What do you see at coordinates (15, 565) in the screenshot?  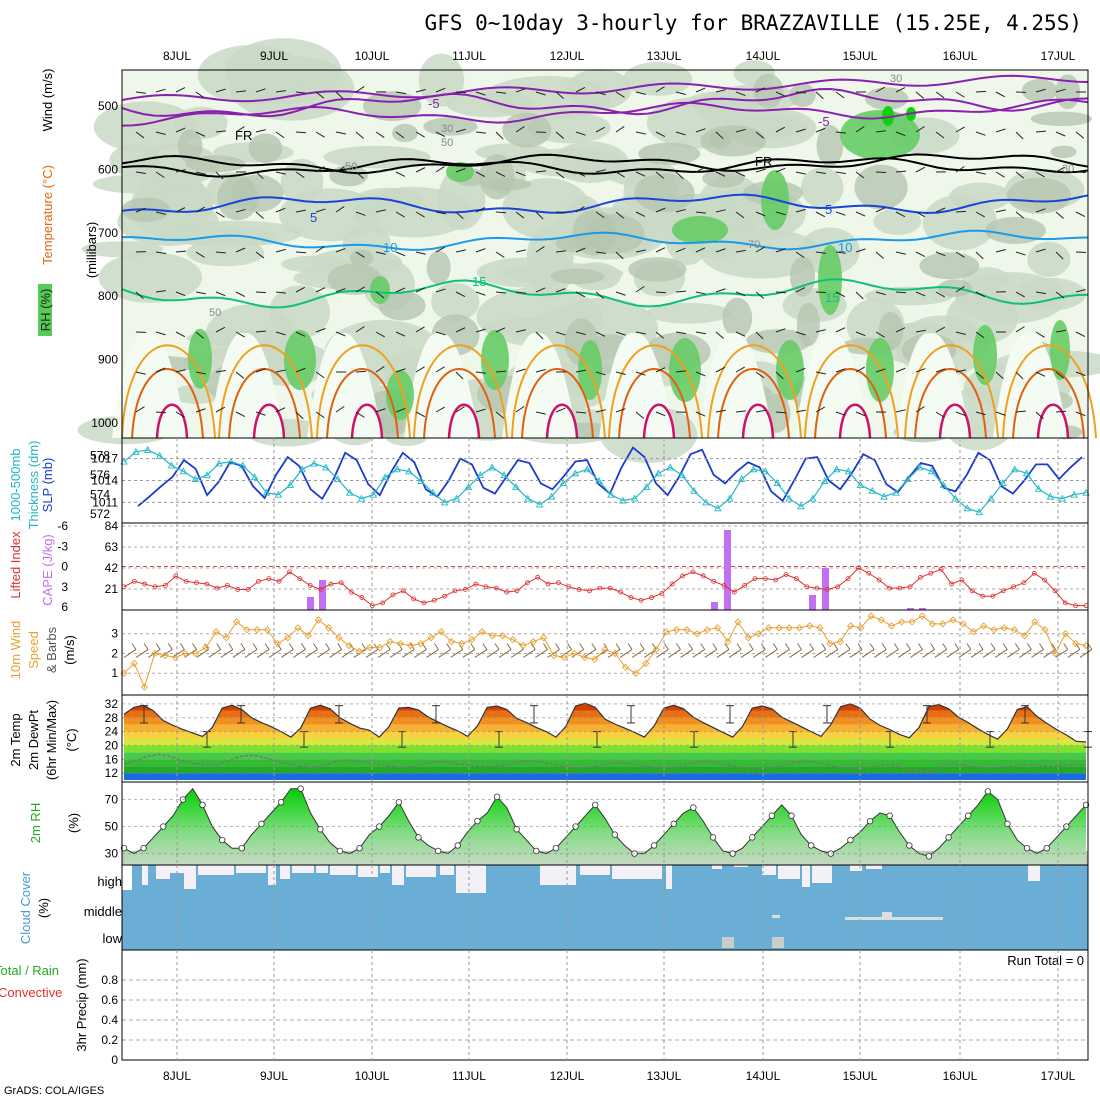 I see `side-label-li: Lifted Index` at bounding box center [15, 565].